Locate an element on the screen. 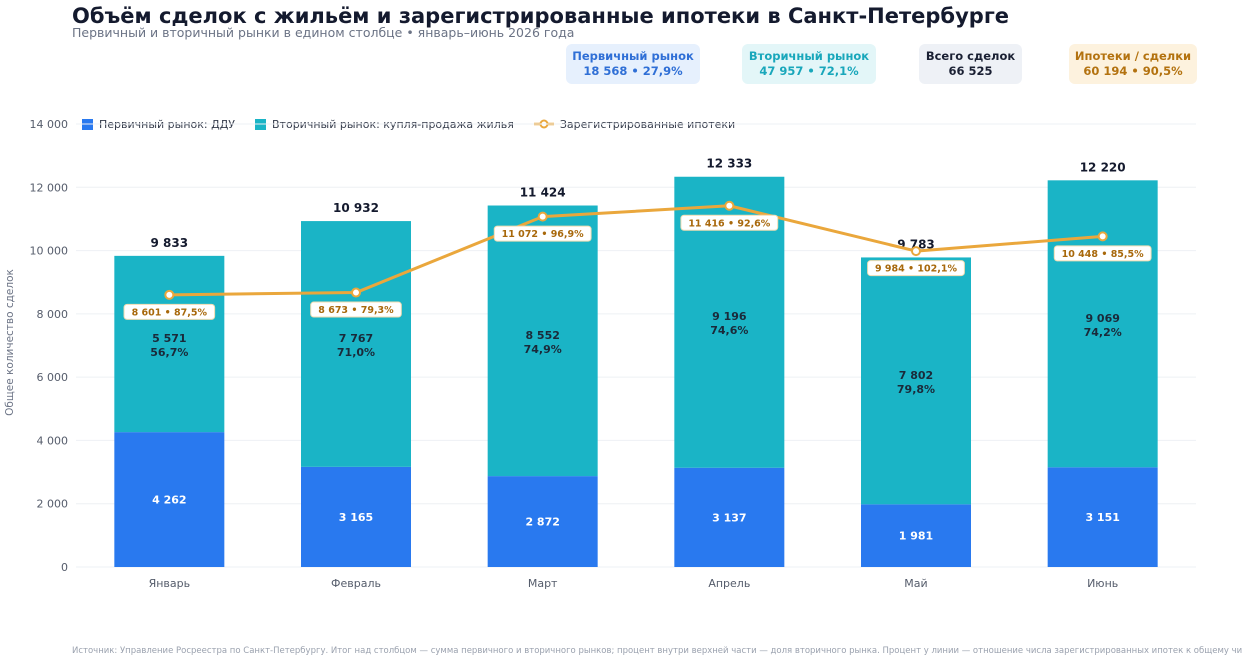 Image resolution: width=1248 pixels, height=660 pixels. bar-secondary-value-label: 8 552 is located at coordinates (542, 335).